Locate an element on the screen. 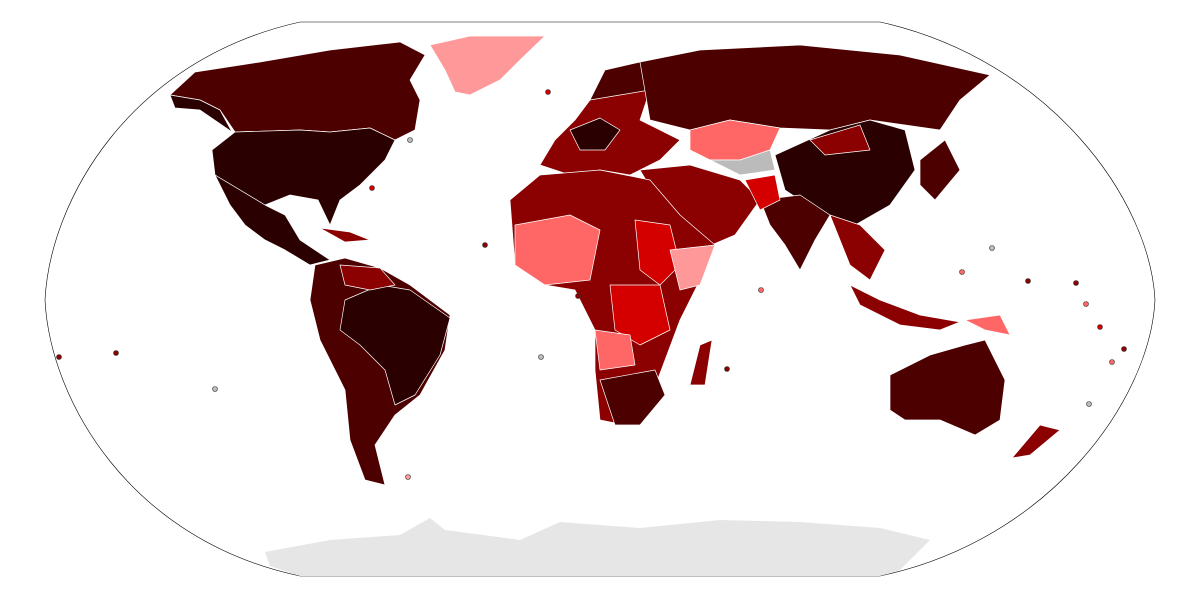 The width and height of the screenshot is (1200, 609). antarctica is located at coordinates (597, 547).